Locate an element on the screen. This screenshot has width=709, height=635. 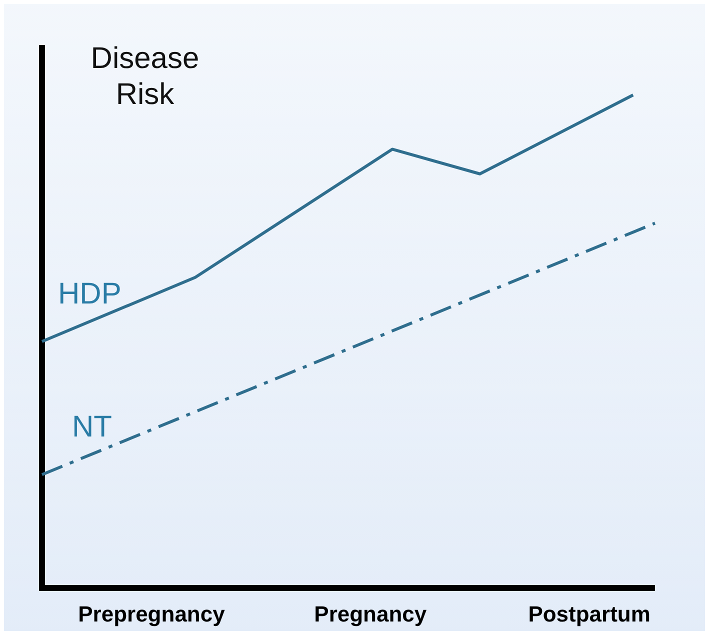
x-tick-label: Prepregnancy is located at coordinates (152, 614).